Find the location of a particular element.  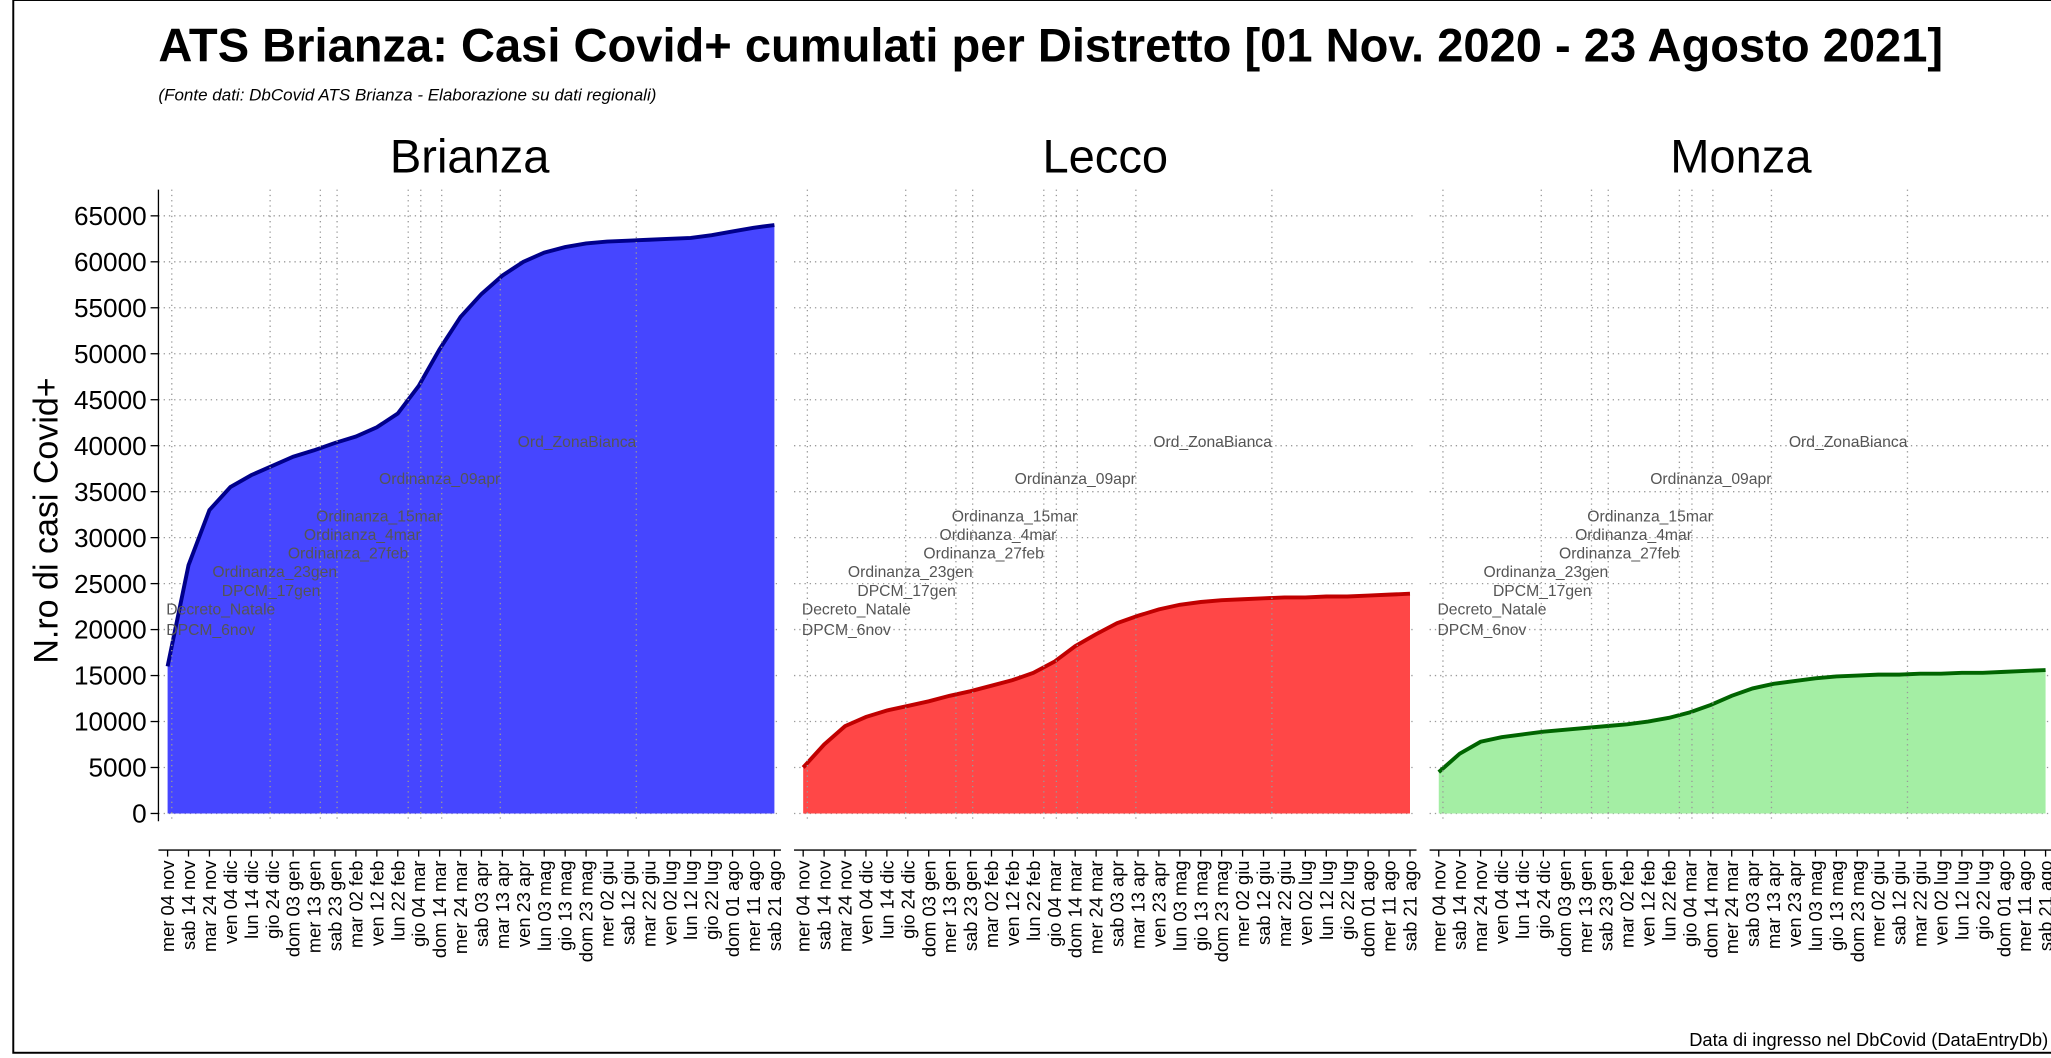

y-tick-label: 0 is located at coordinates (139, 814).